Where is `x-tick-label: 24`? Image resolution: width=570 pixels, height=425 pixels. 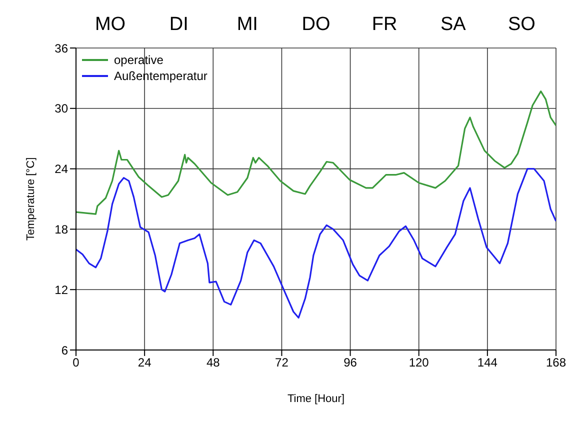
x-tick-label: 24 is located at coordinates (145, 363).